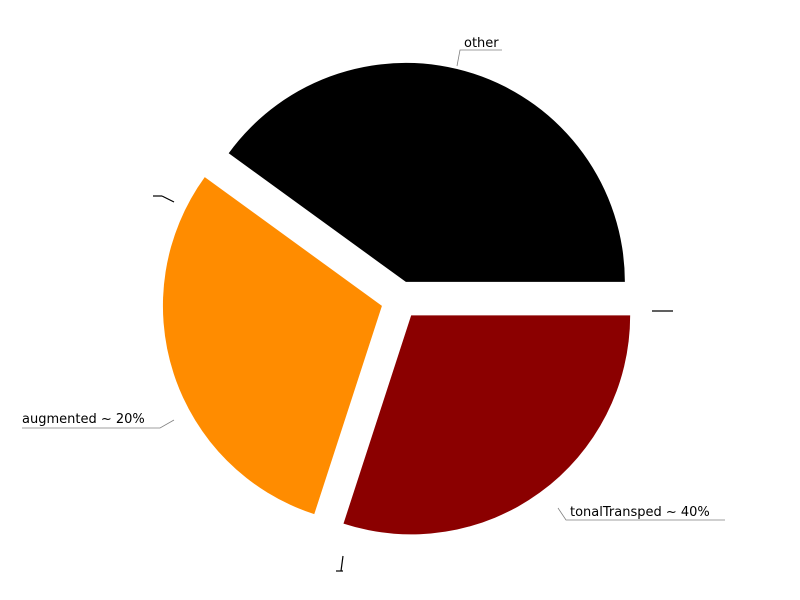 The width and height of the screenshot is (800, 600). Describe the element at coordinates (487, 425) in the screenshot. I see `pie-slice-tonaltransped` at that location.